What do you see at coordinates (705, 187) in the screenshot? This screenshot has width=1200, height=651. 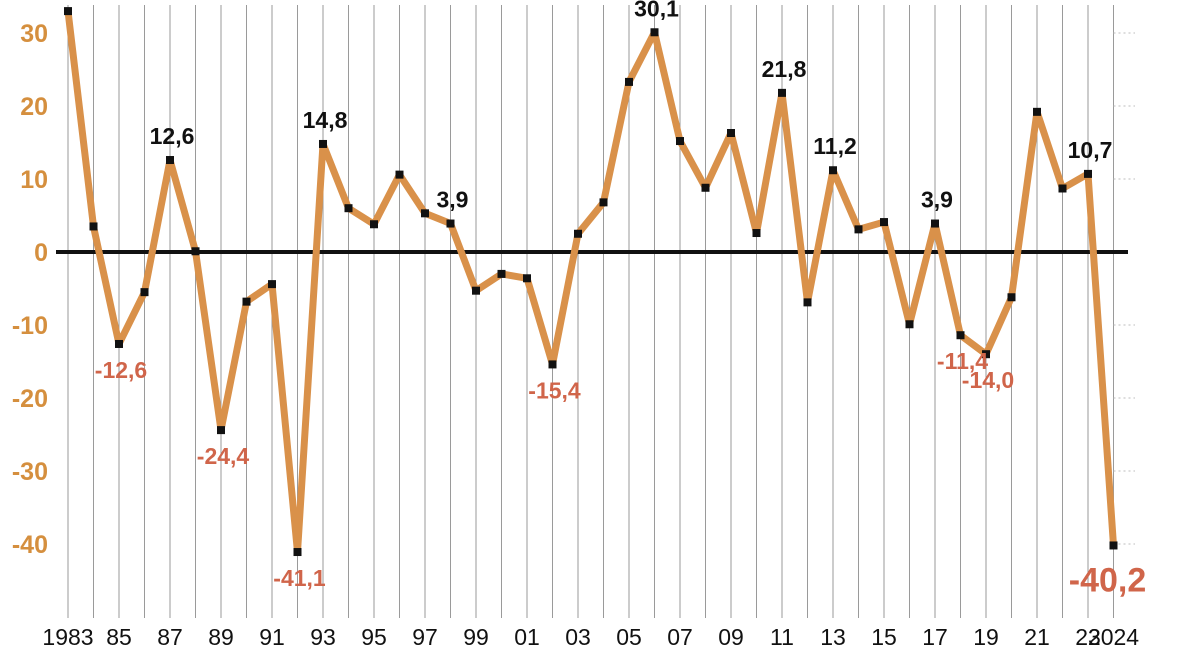 I see `data-point-2008` at bounding box center [705, 187].